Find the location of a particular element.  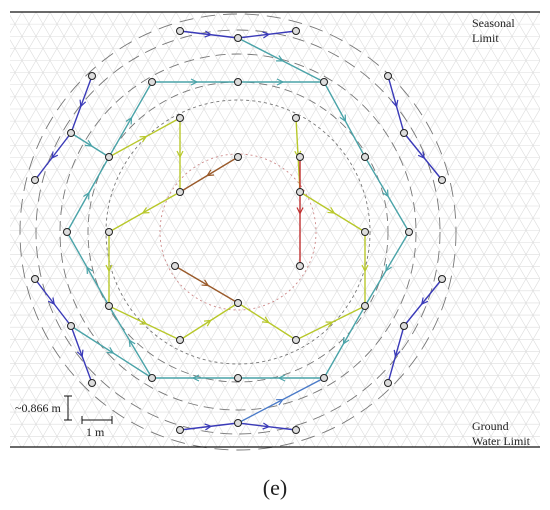

top-limit-label: Seasonal is located at coordinates (493, 23).